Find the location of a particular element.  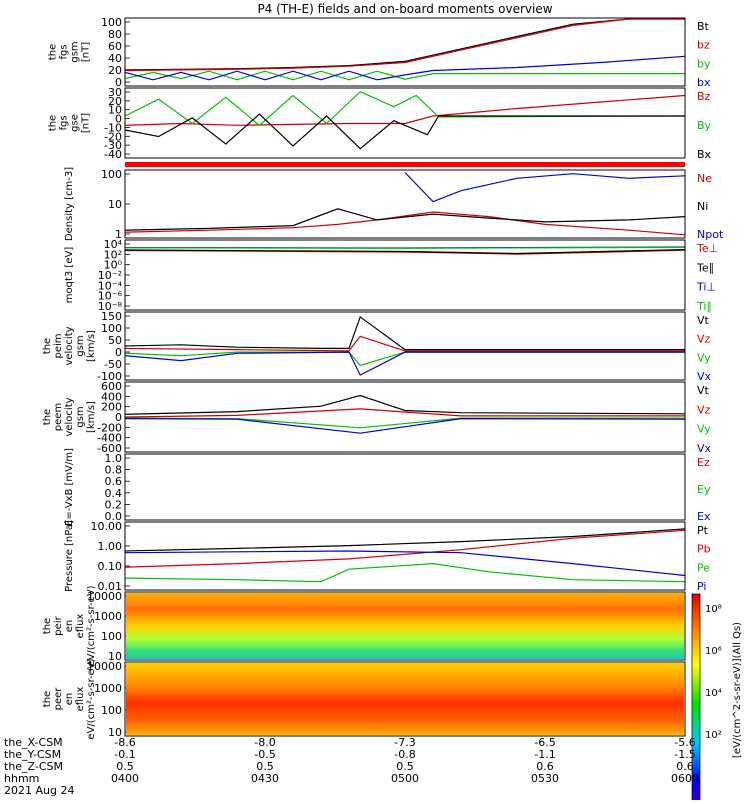

ytick-label: 60 is located at coordinates (115, 46).